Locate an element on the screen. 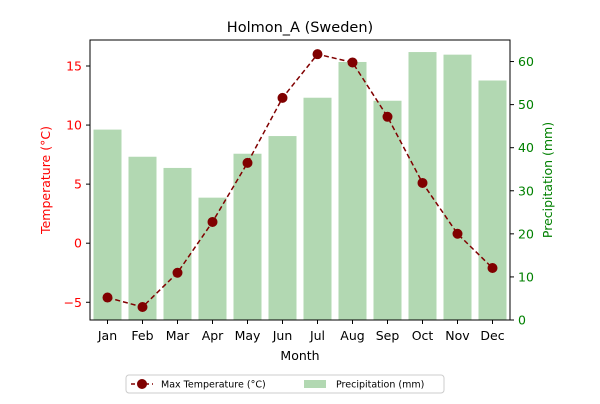  temperature-point-apr is located at coordinates (212, 221).